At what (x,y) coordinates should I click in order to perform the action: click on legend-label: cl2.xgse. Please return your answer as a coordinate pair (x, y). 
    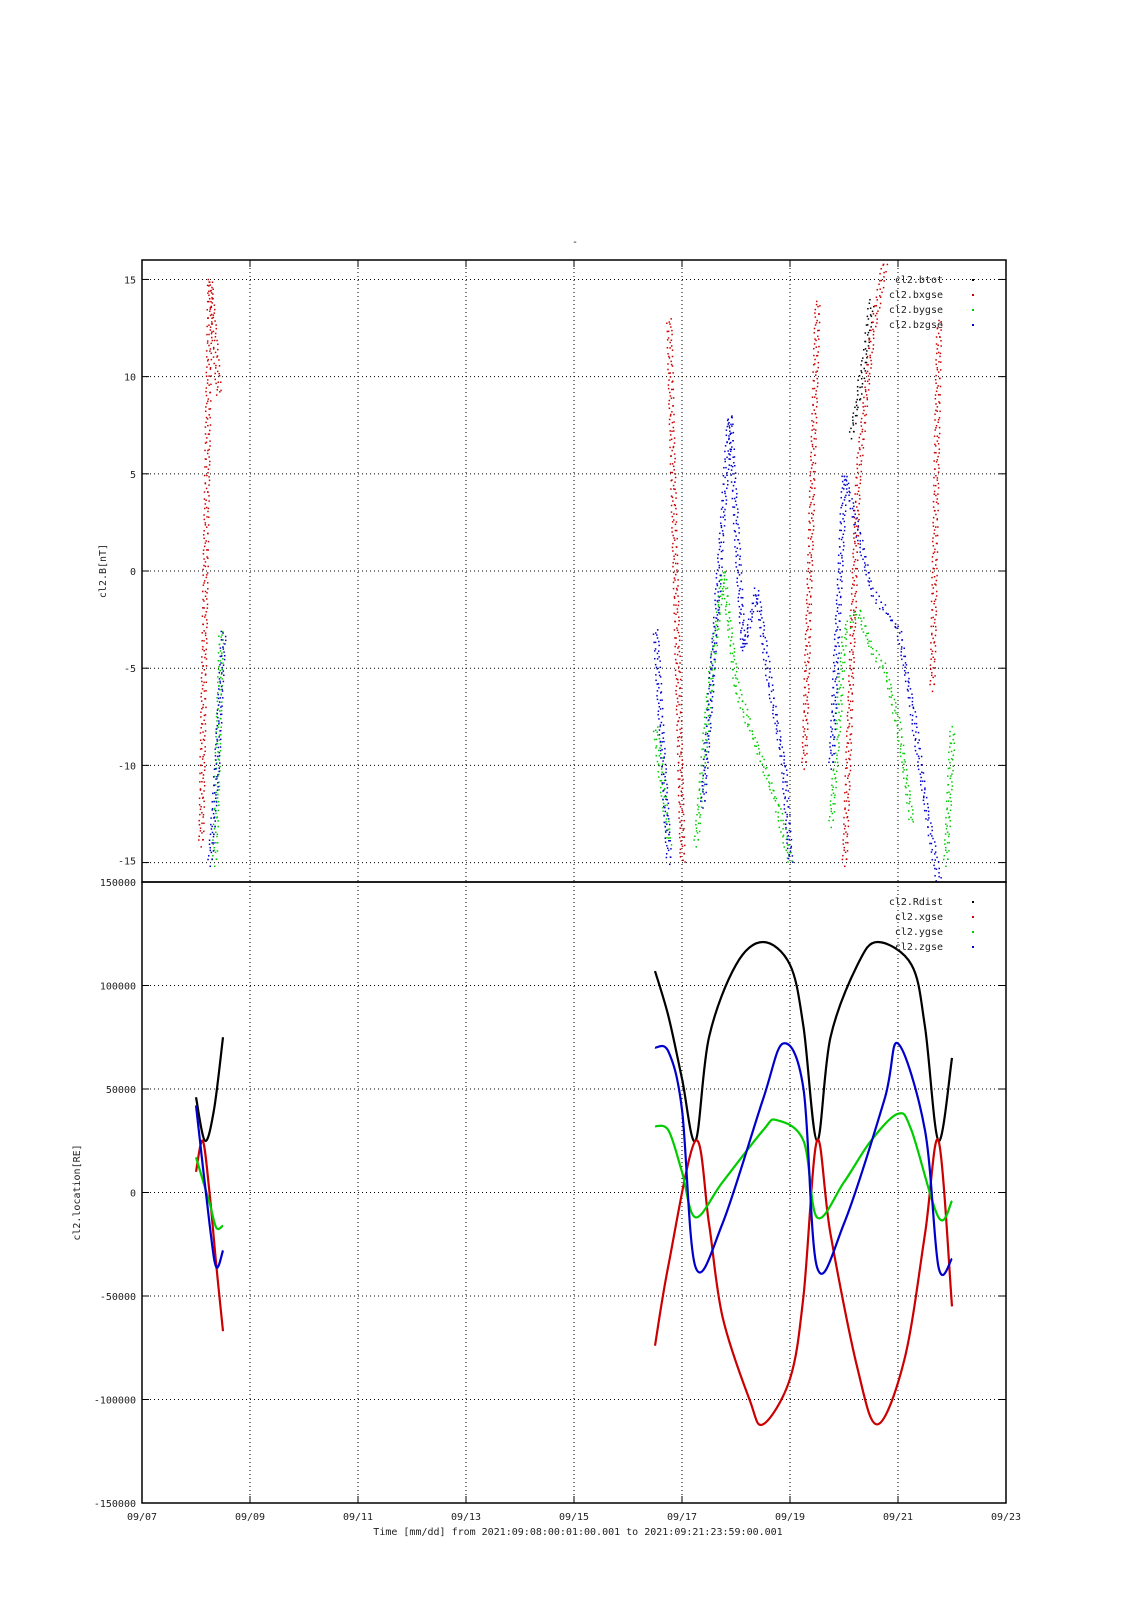
    Looking at the image, I should click on (919, 917).